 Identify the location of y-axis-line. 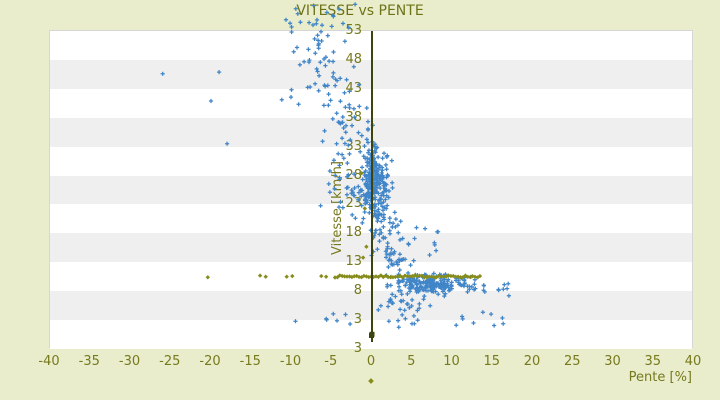
(372, 186).